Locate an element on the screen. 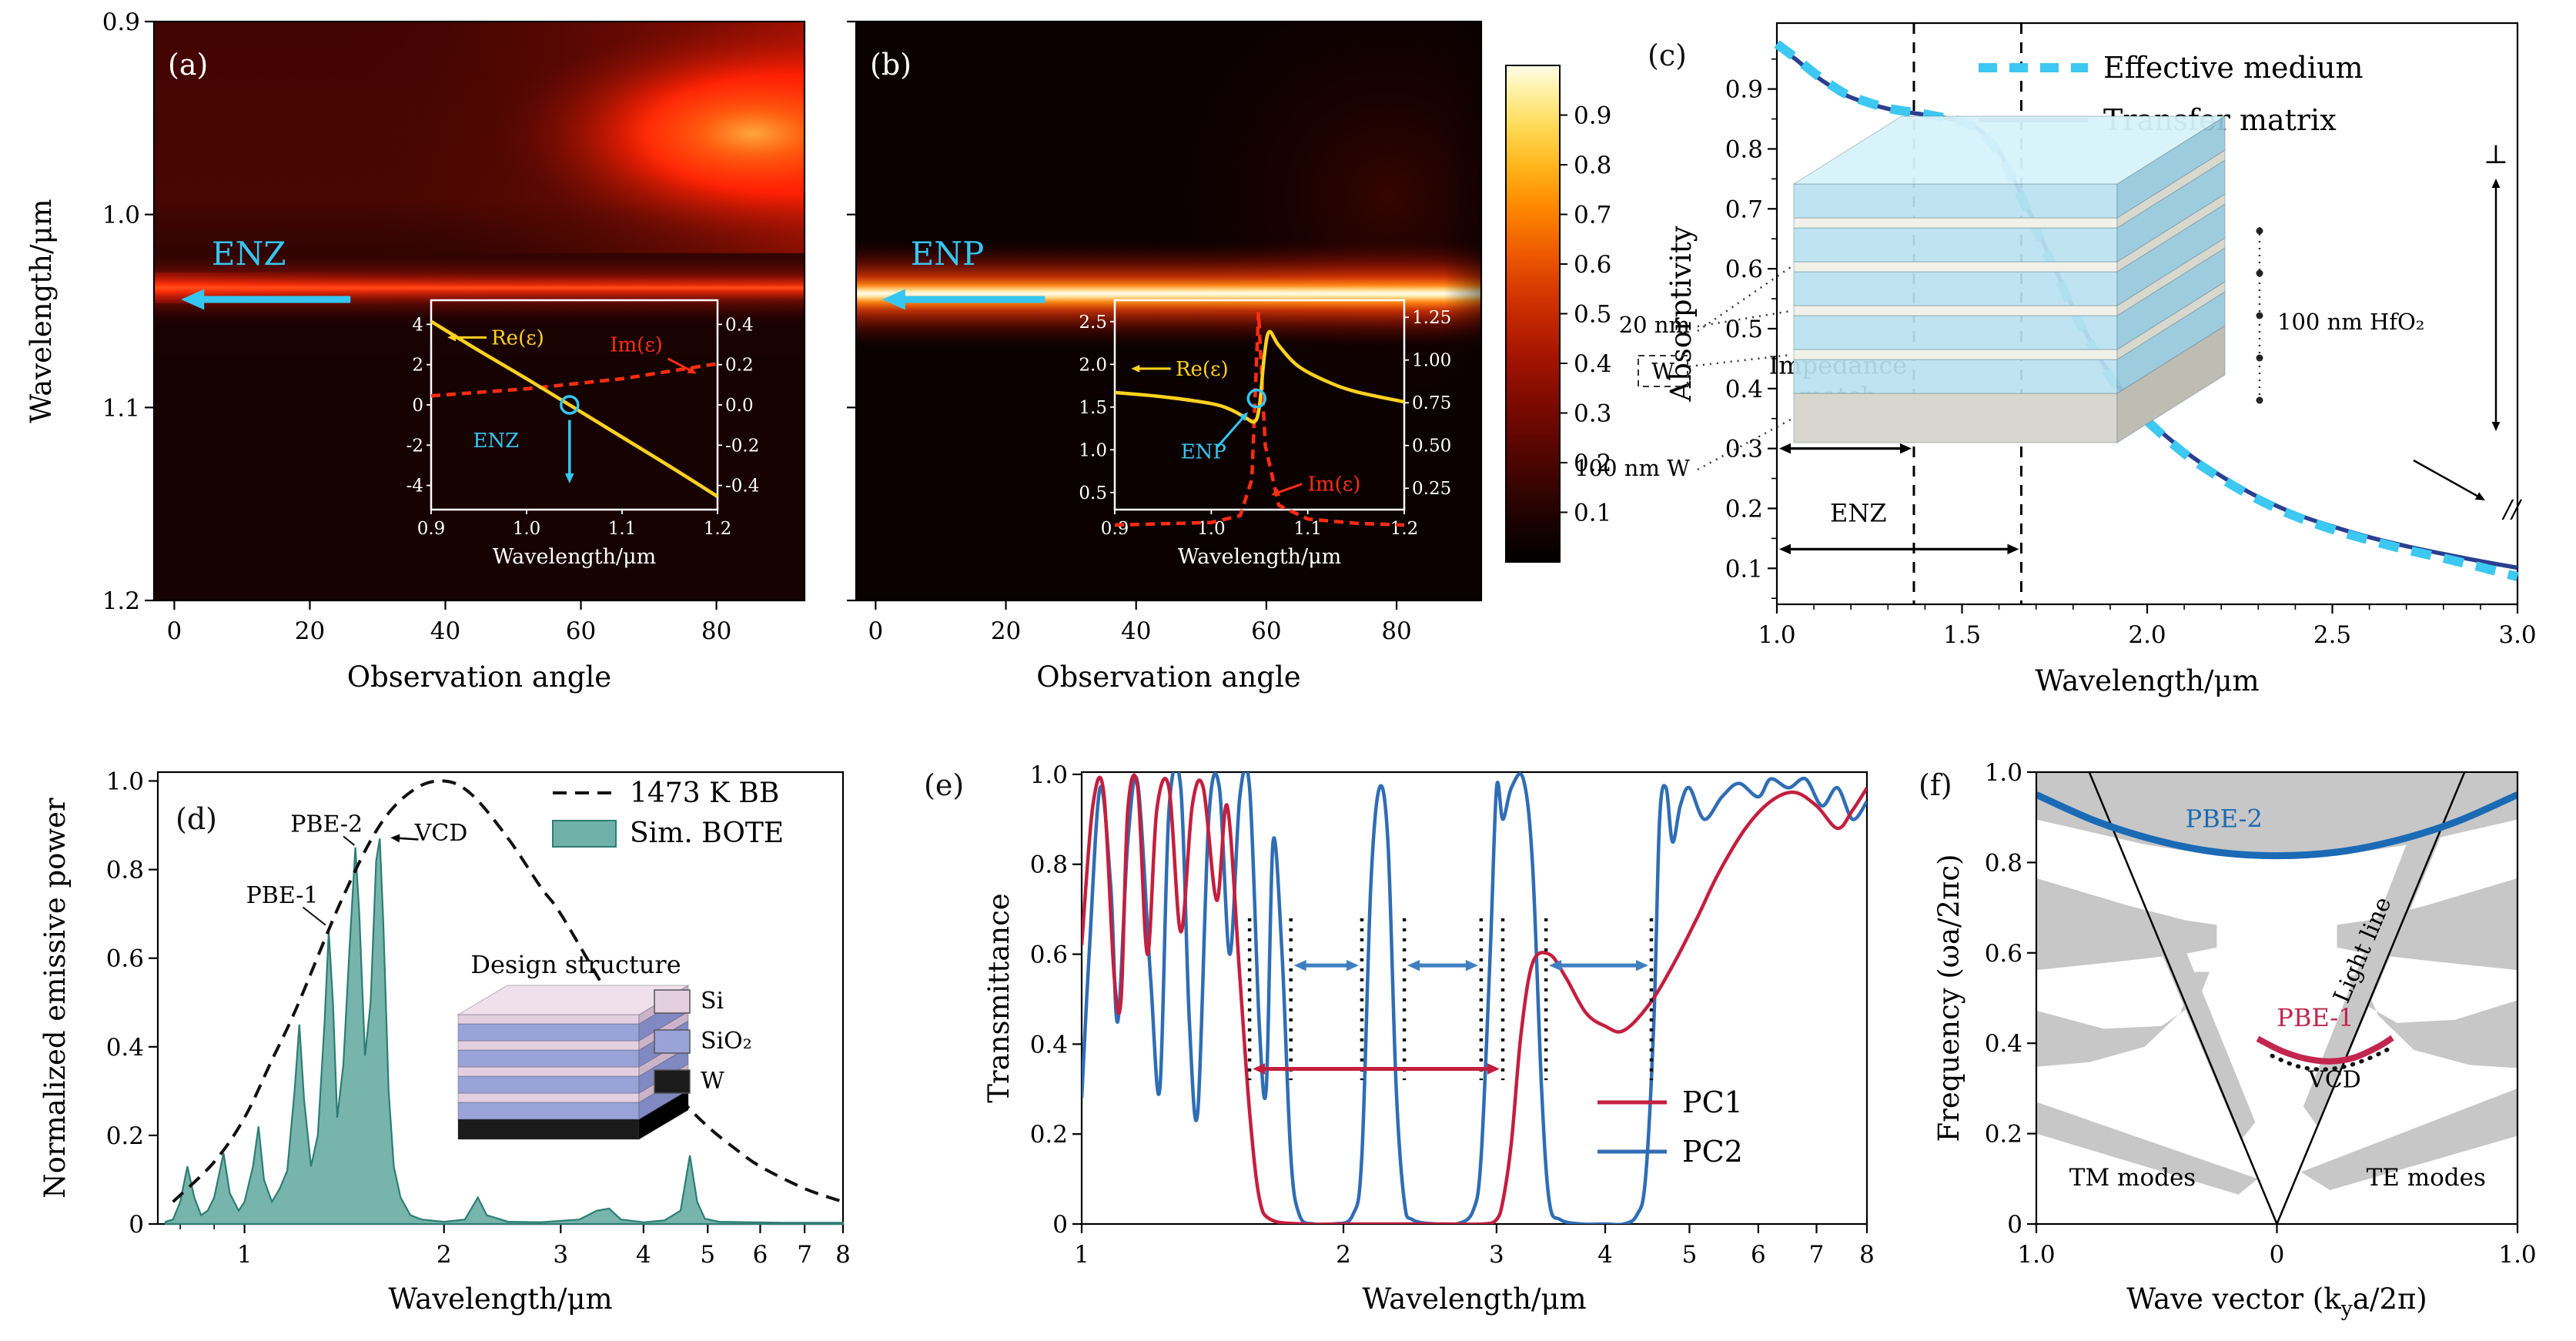  light-line-right is located at coordinates (2371, 998).